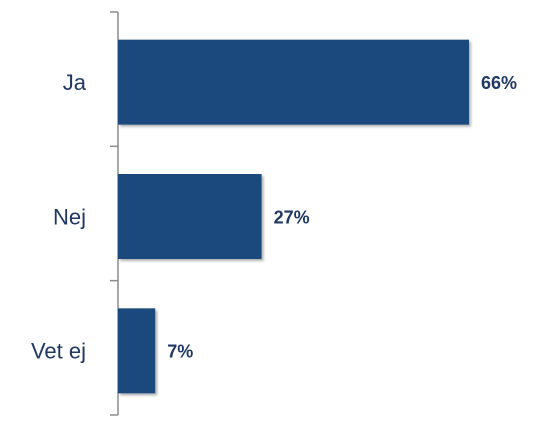 This screenshot has width=535, height=421. What do you see at coordinates (69, 216) in the screenshot?
I see `category-label: Nej` at bounding box center [69, 216].